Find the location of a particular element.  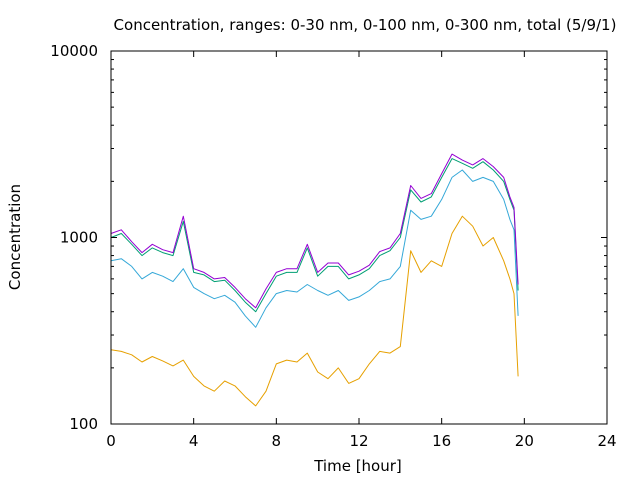

x-tick-label: 8 is located at coordinates (277, 441).